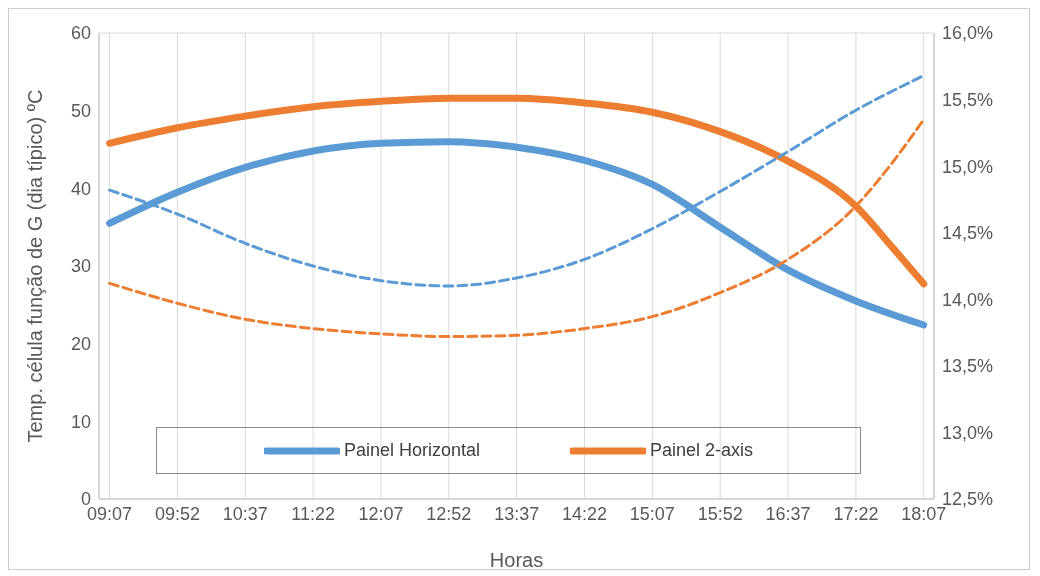 The image size is (1040, 576). What do you see at coordinates (968, 33) in the screenshot?
I see `y2-tick-label: 16,0%` at bounding box center [968, 33].